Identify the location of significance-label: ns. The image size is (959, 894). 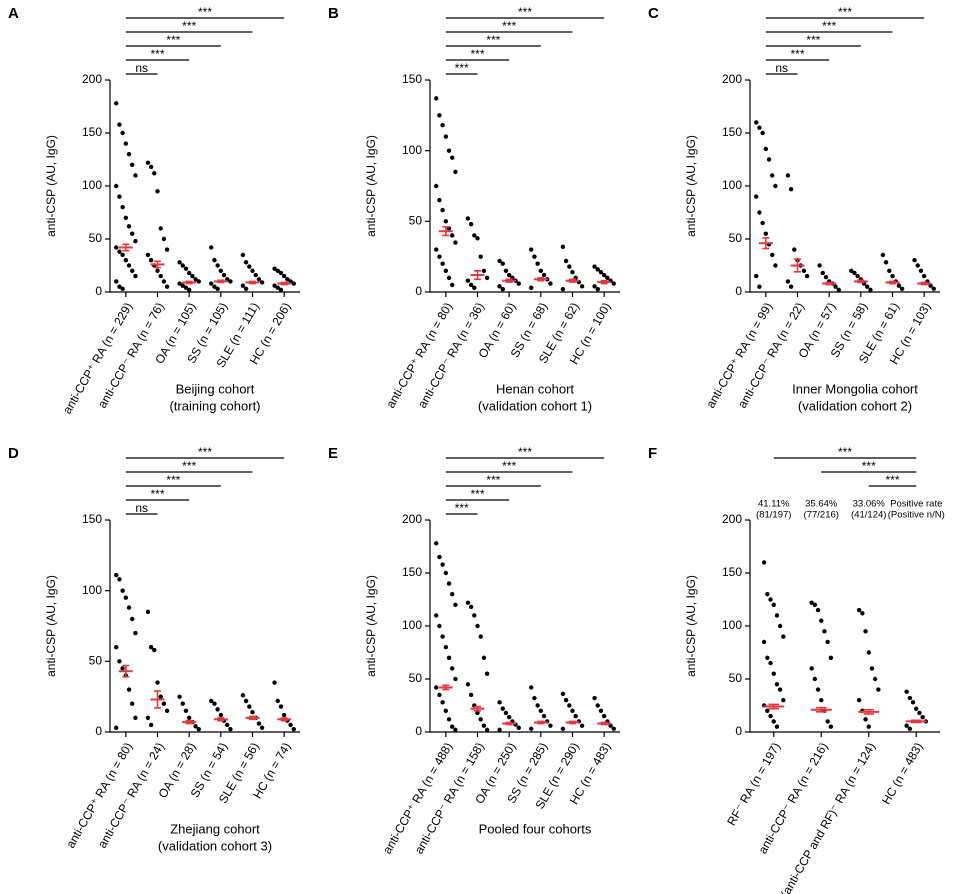
(141, 508).